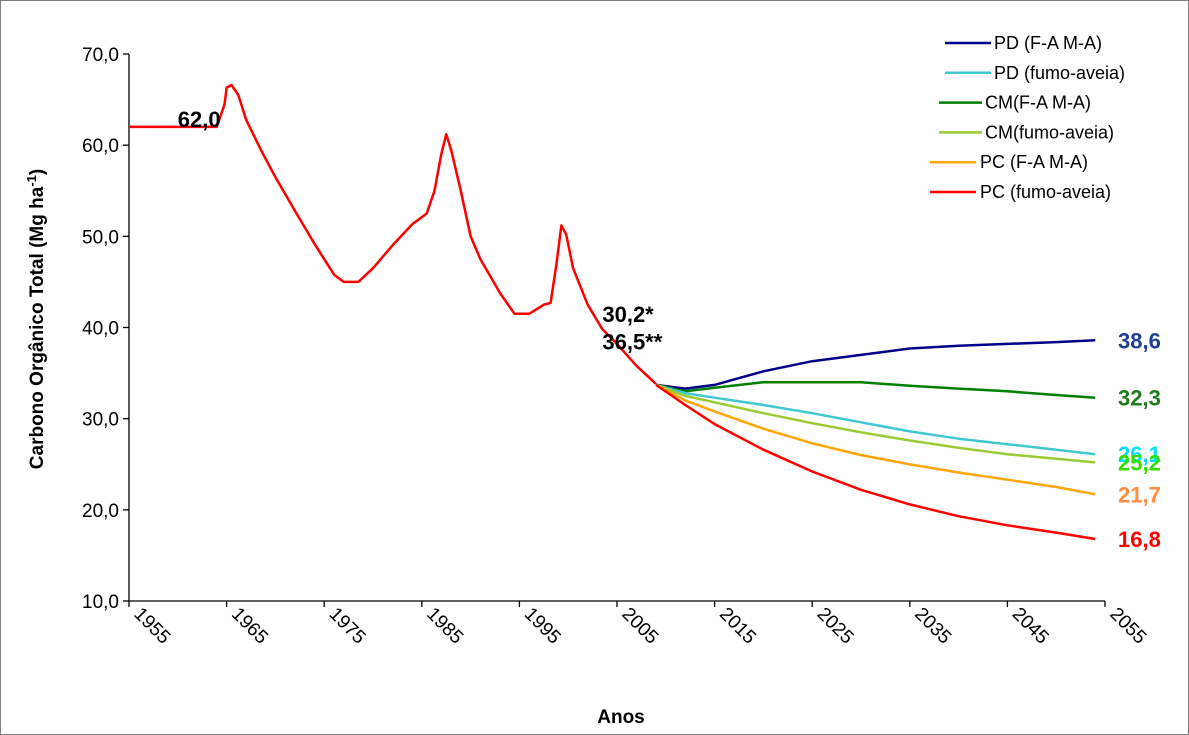 This screenshot has height=735, width=1189. Describe the element at coordinates (151, 626) in the screenshot. I see `x-tick-label: 1955` at that location.